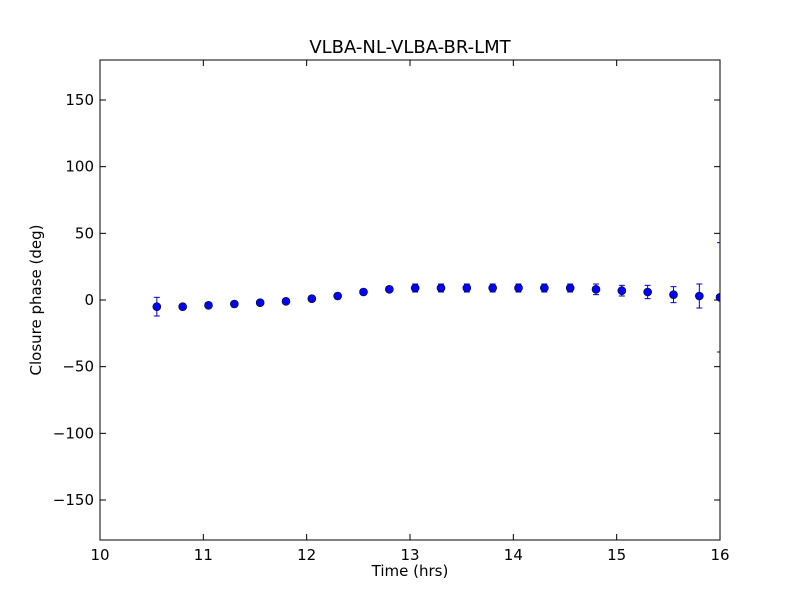  What do you see at coordinates (409, 555) in the screenshot?
I see `x-tick-label: 13` at bounding box center [409, 555].